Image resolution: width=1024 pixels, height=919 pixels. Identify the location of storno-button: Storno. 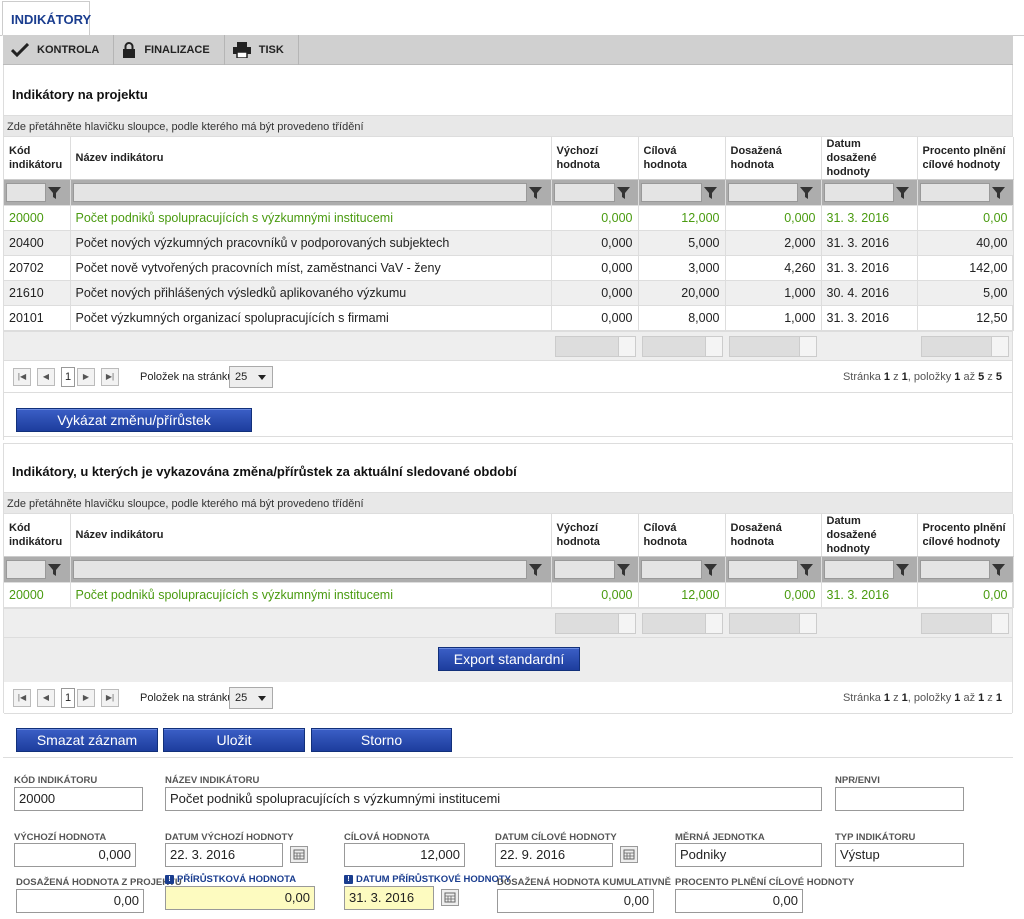
(381, 740).